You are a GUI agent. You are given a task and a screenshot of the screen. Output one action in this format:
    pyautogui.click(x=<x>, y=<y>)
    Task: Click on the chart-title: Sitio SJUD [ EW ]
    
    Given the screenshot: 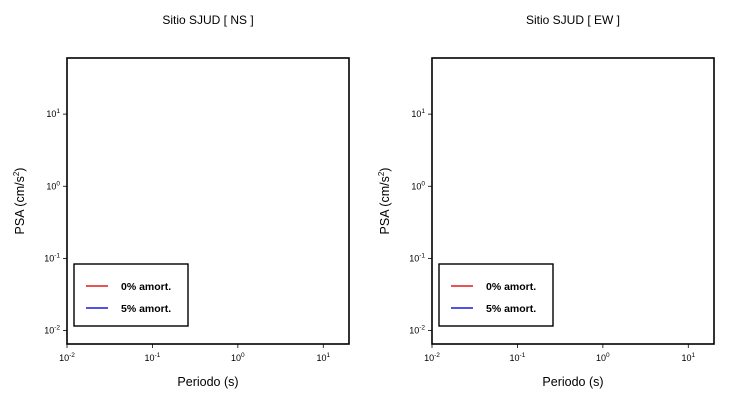 What is the action you would take?
    pyautogui.click(x=573, y=20)
    